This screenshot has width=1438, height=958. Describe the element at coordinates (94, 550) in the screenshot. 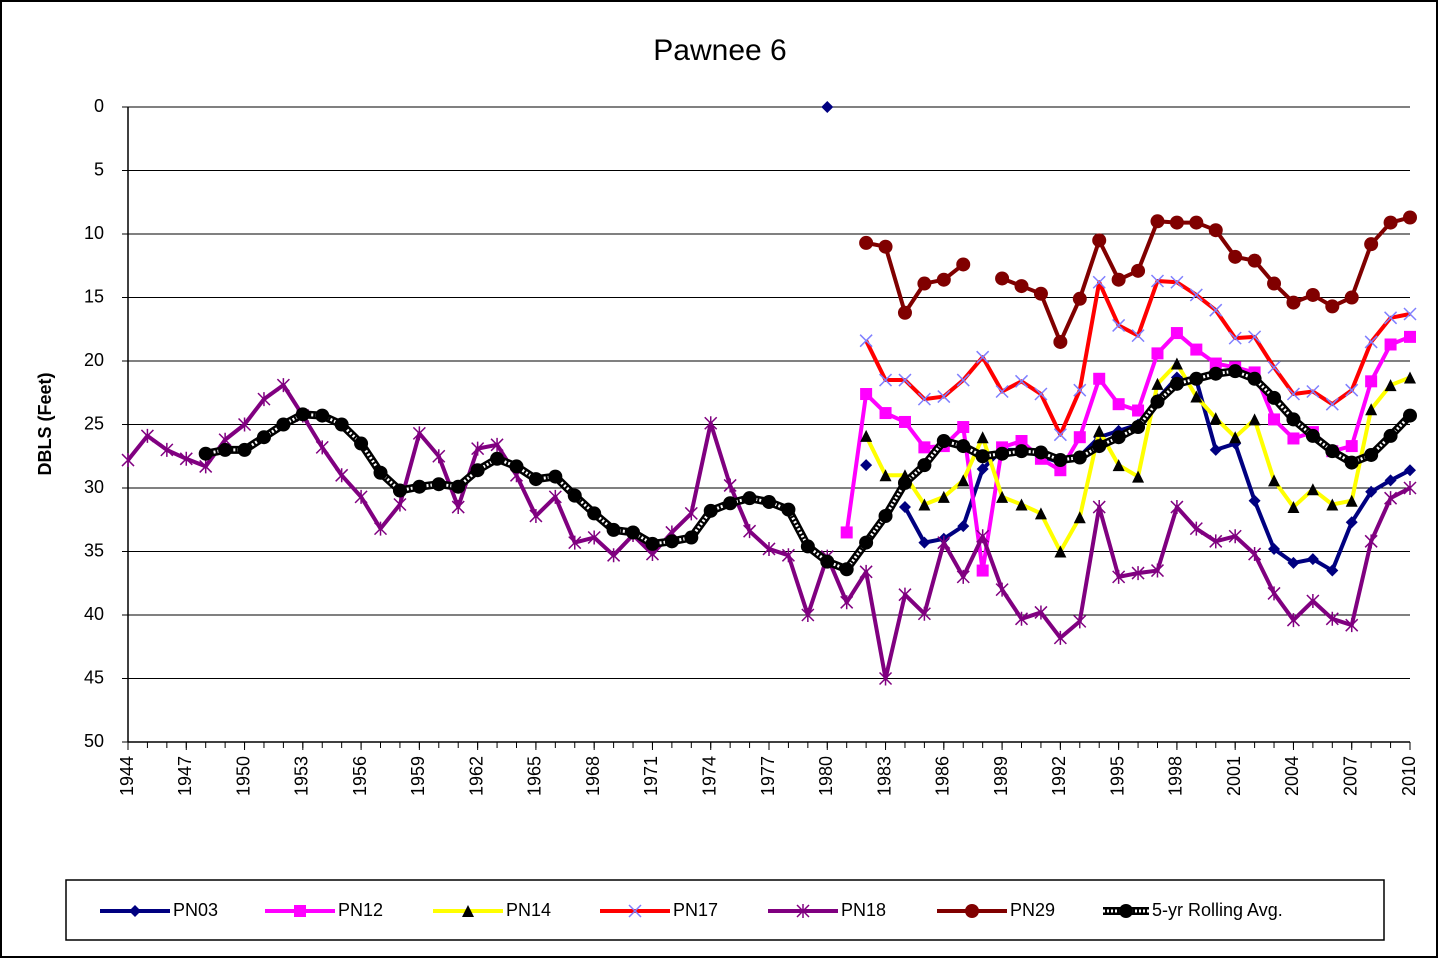

I see `y-tick-label: 35` at that location.